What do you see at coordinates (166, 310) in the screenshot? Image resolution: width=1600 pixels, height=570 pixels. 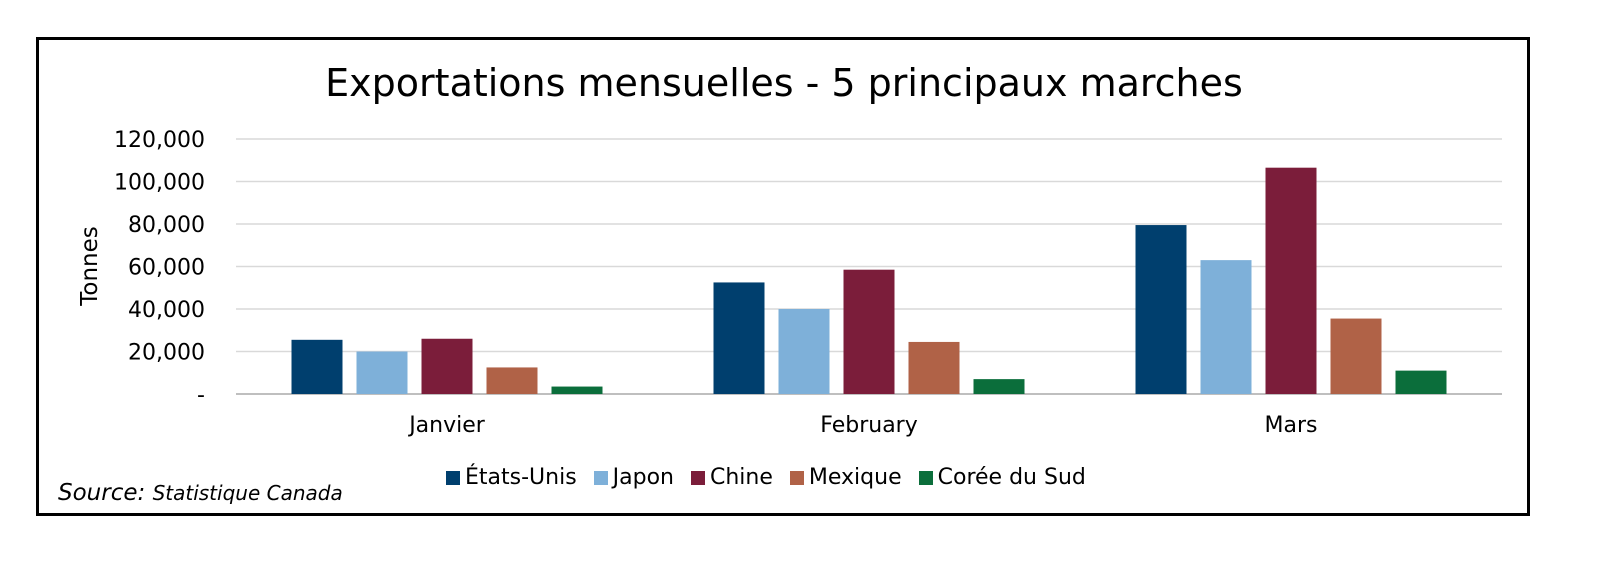 I see `y-tick-label: 40,000` at bounding box center [166, 310].